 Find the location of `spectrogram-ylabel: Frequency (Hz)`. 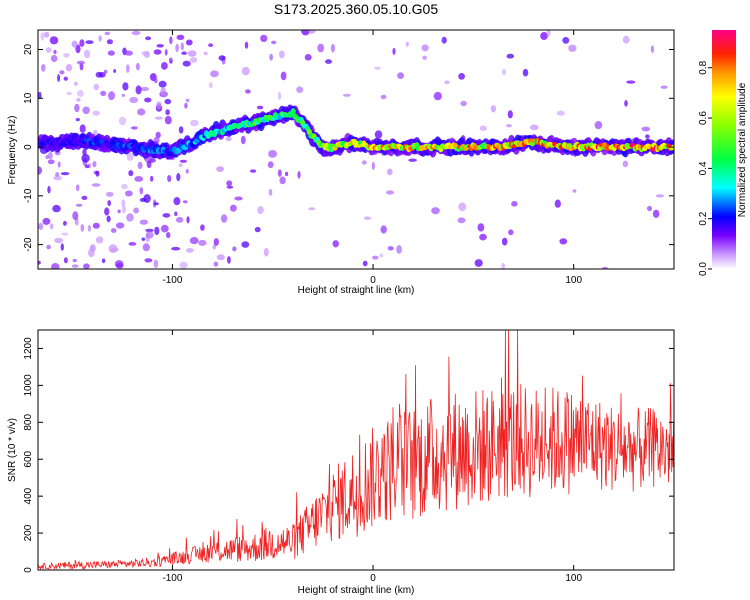

spectrogram-ylabel: Frequency (Hz) is located at coordinates (12, 150).